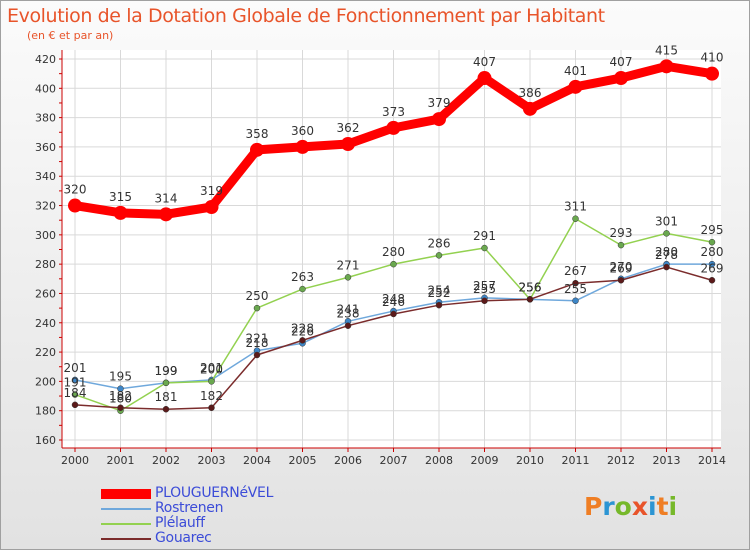 This screenshot has height=550, width=750. I want to click on data-label: 200, so click(211, 369).